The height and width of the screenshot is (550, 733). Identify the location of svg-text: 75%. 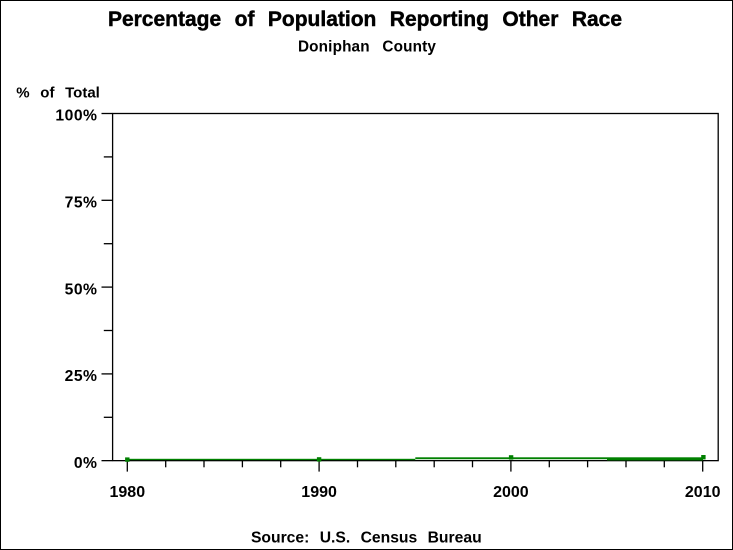
(81, 203).